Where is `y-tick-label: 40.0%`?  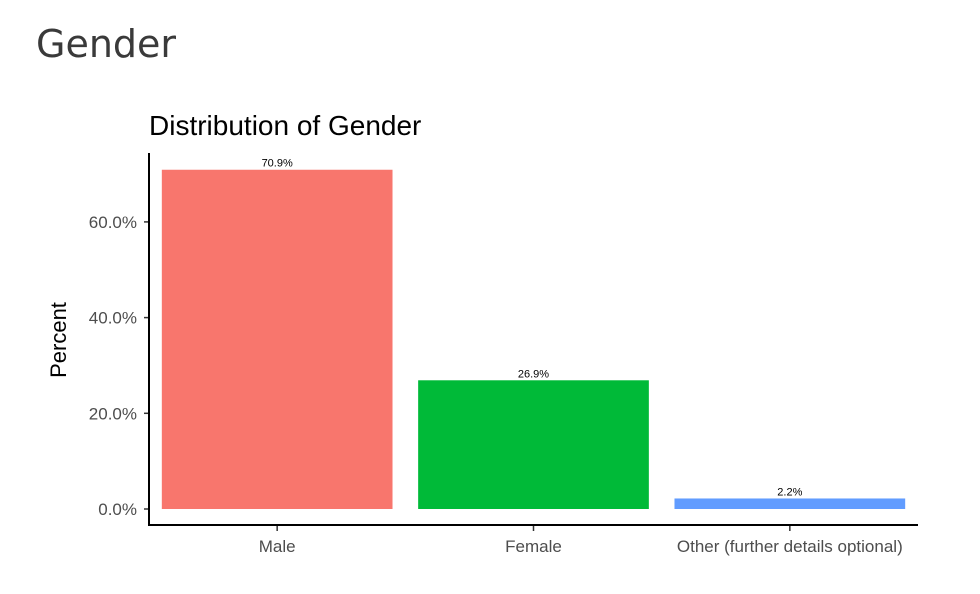
y-tick-label: 40.0% is located at coordinates (113, 318).